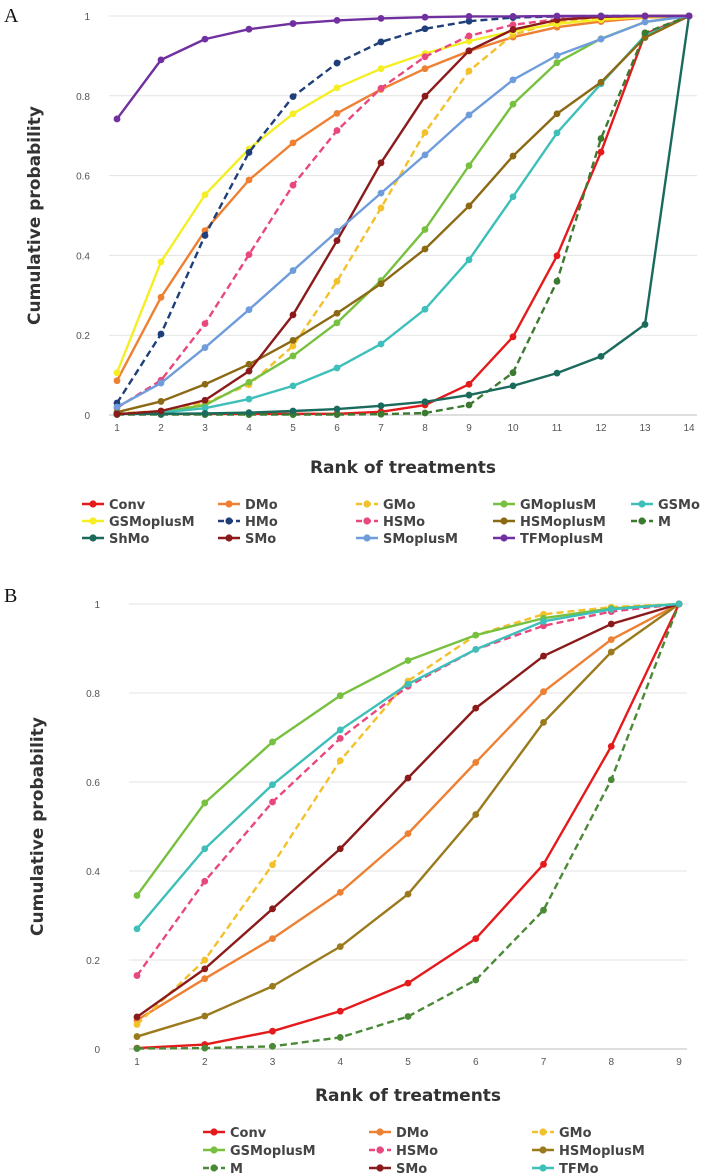 This screenshot has height=1175, width=714. What do you see at coordinates (152, 522) in the screenshot?
I see `legend-label: GSMoplusM` at bounding box center [152, 522].